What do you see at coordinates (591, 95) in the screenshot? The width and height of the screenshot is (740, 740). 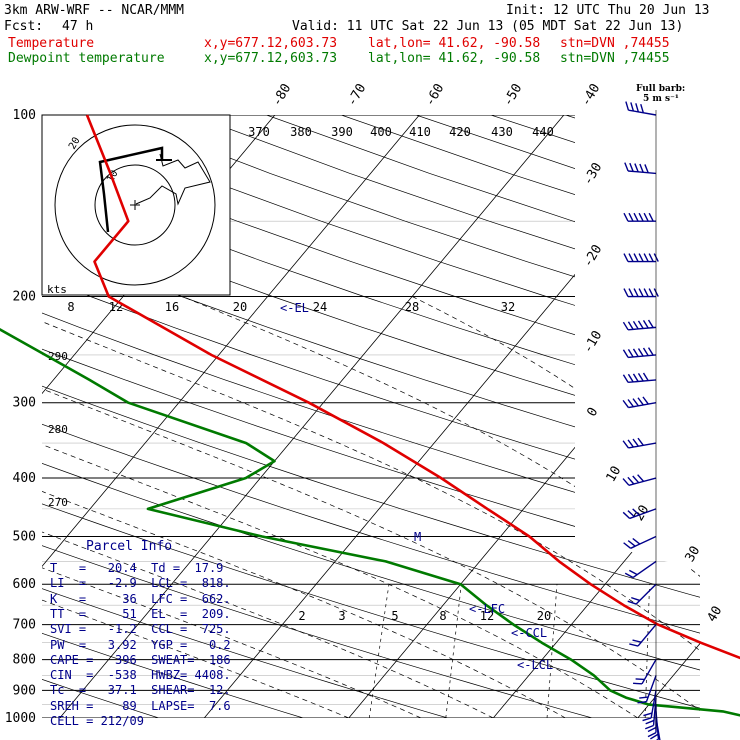 I see `isotherm-label: -40` at bounding box center [591, 95].